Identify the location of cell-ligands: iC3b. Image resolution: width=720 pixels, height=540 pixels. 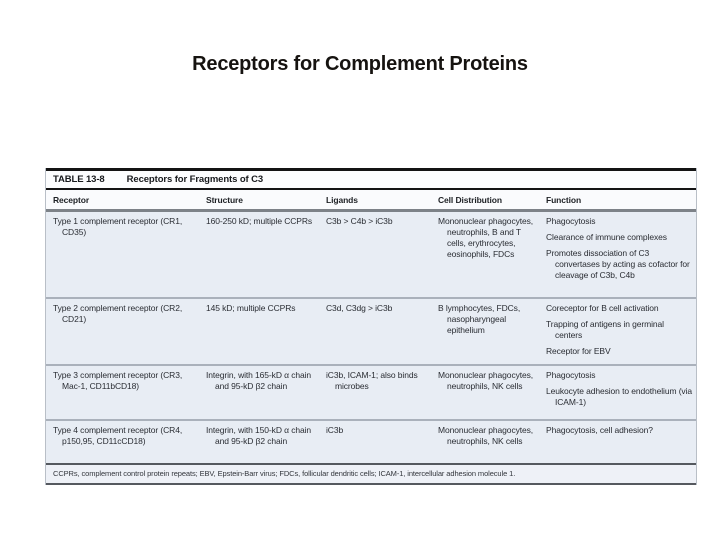
(335, 430).